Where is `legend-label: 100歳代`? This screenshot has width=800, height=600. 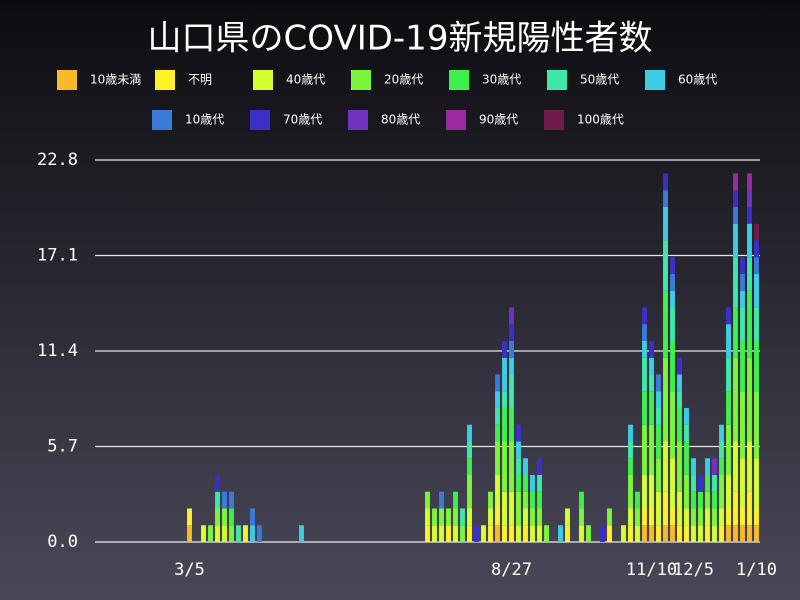
legend-label: 100歳代 is located at coordinates (600, 120).